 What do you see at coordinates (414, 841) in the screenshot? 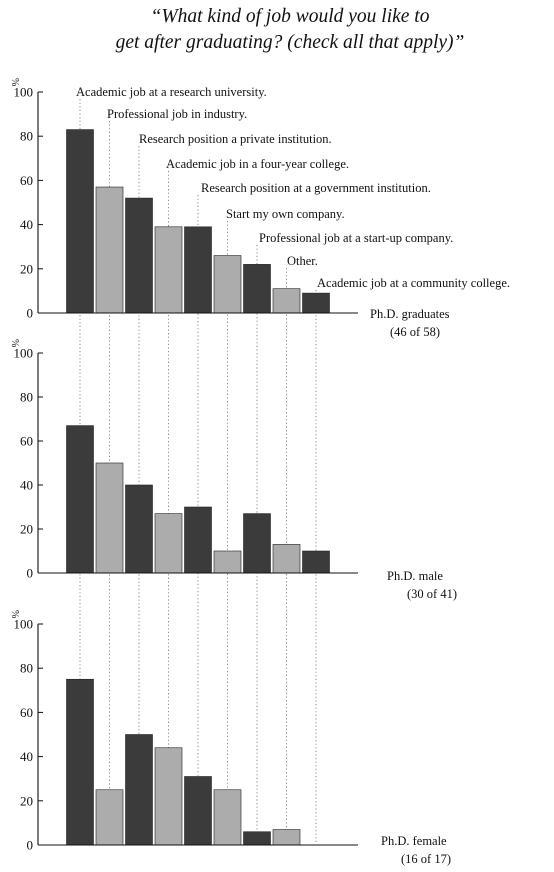
I see `panel-label: Ph.D. female` at bounding box center [414, 841].